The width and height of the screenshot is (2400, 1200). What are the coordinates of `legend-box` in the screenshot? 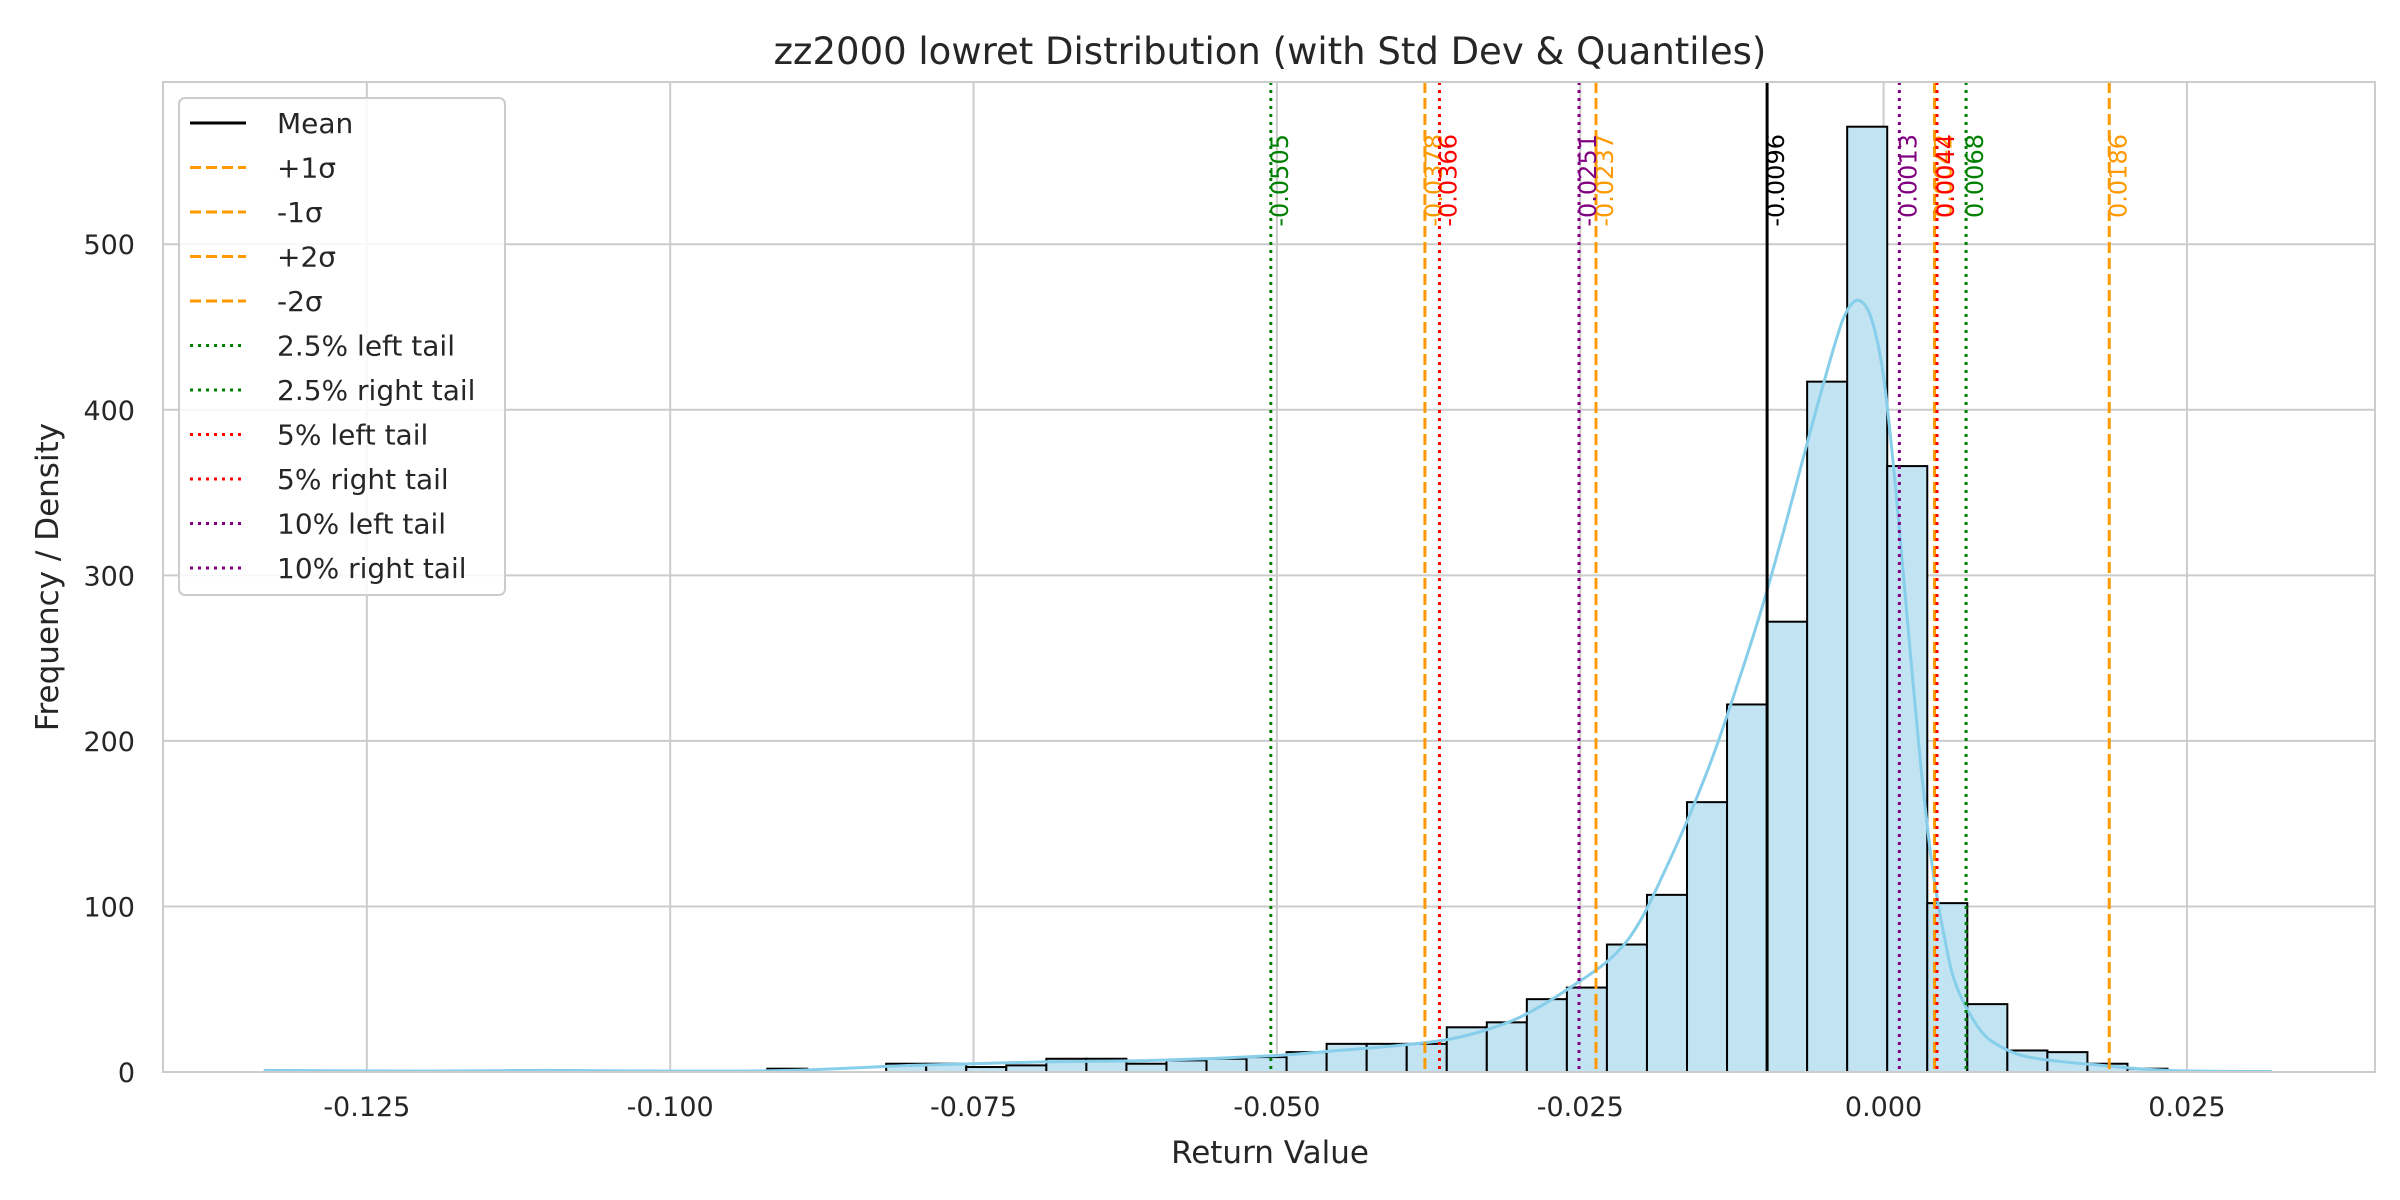 It's located at (342, 346).